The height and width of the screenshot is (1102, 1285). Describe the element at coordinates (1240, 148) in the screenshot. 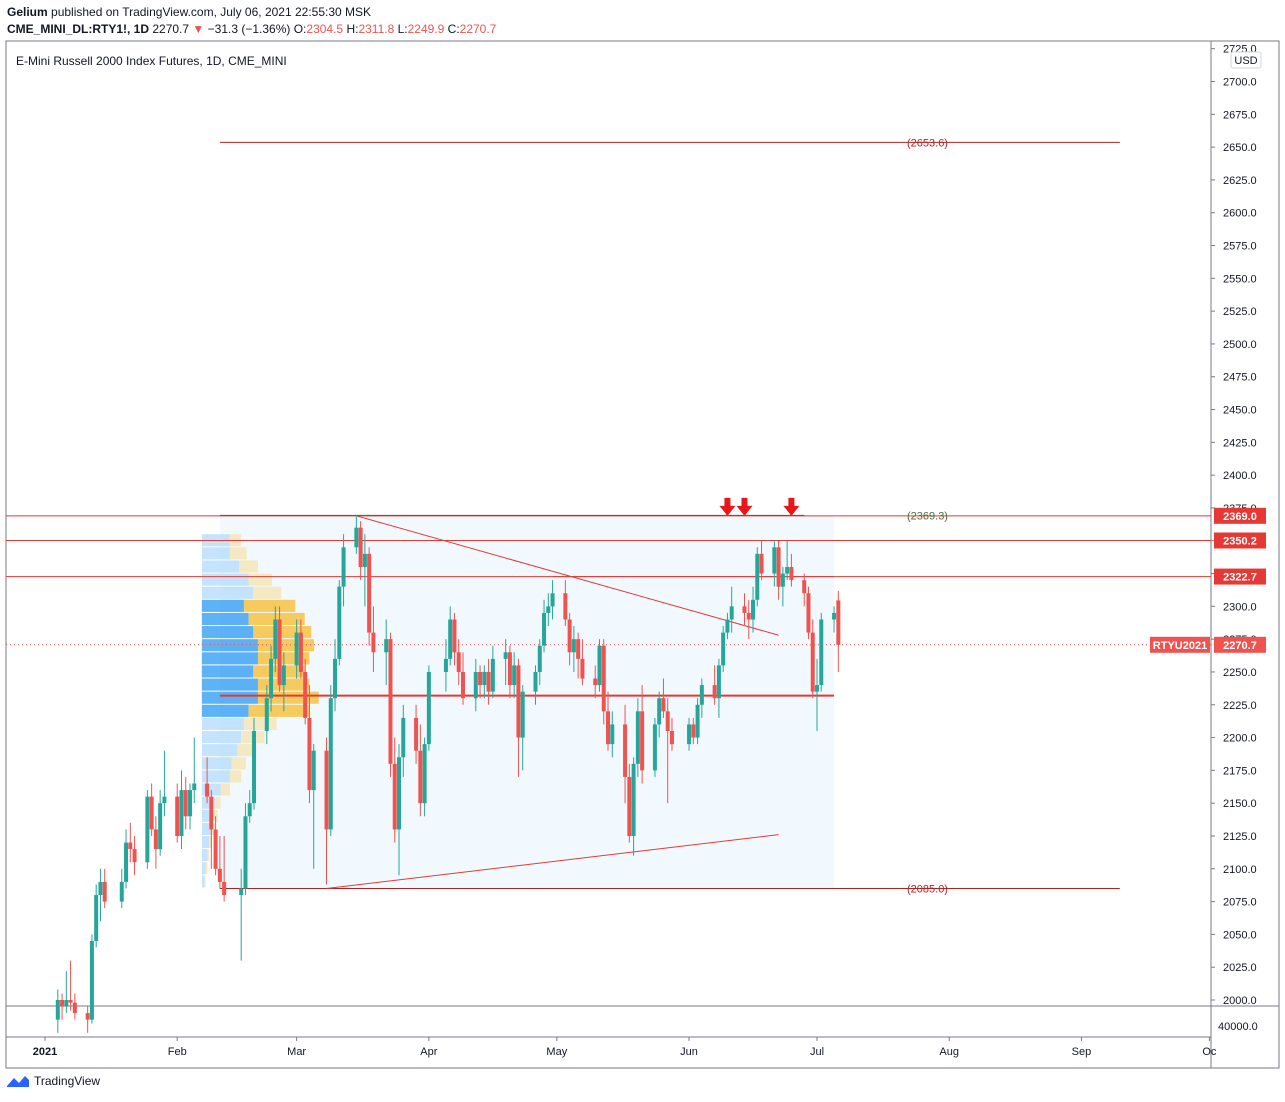

I see `y-tick-label: 2650.0` at that location.